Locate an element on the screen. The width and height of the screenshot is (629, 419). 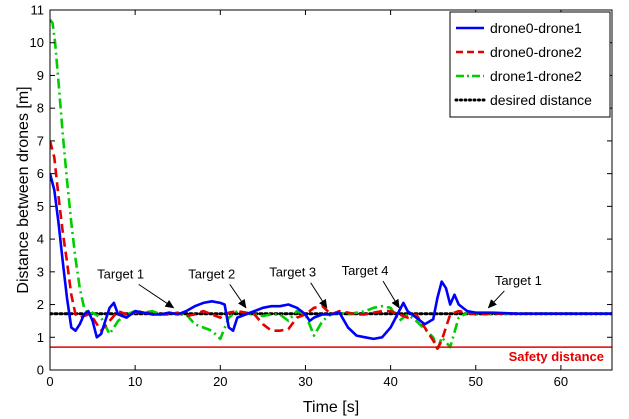
safety-distance-label: Safety distance is located at coordinates (556, 356).